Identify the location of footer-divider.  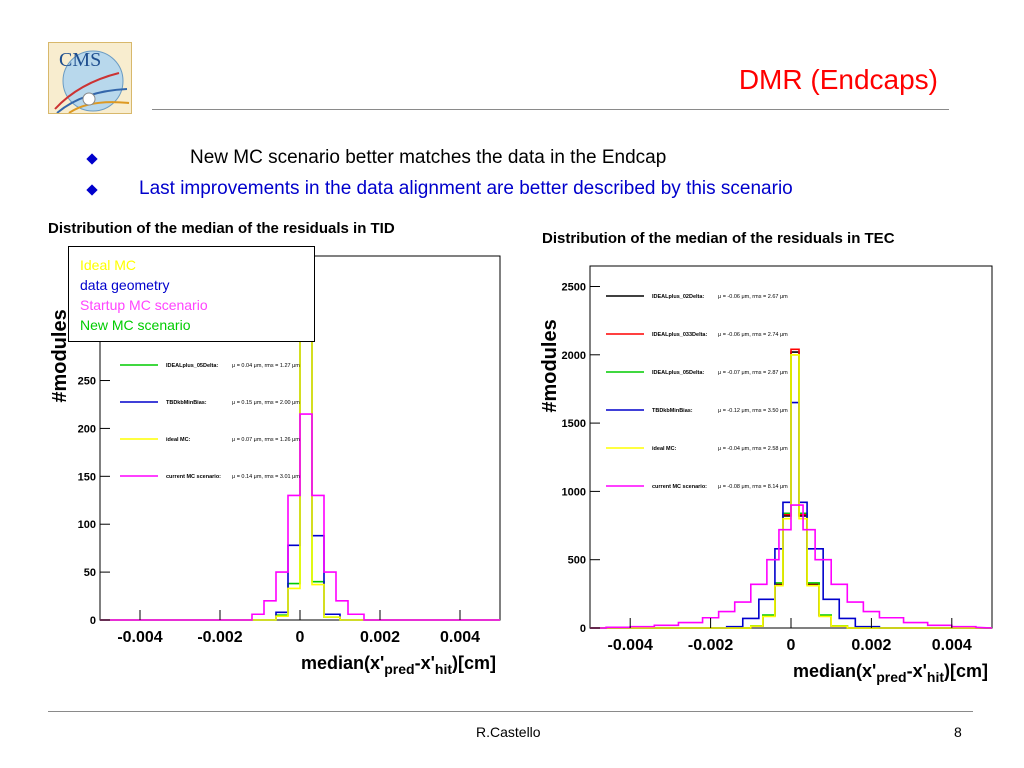
(510, 711).